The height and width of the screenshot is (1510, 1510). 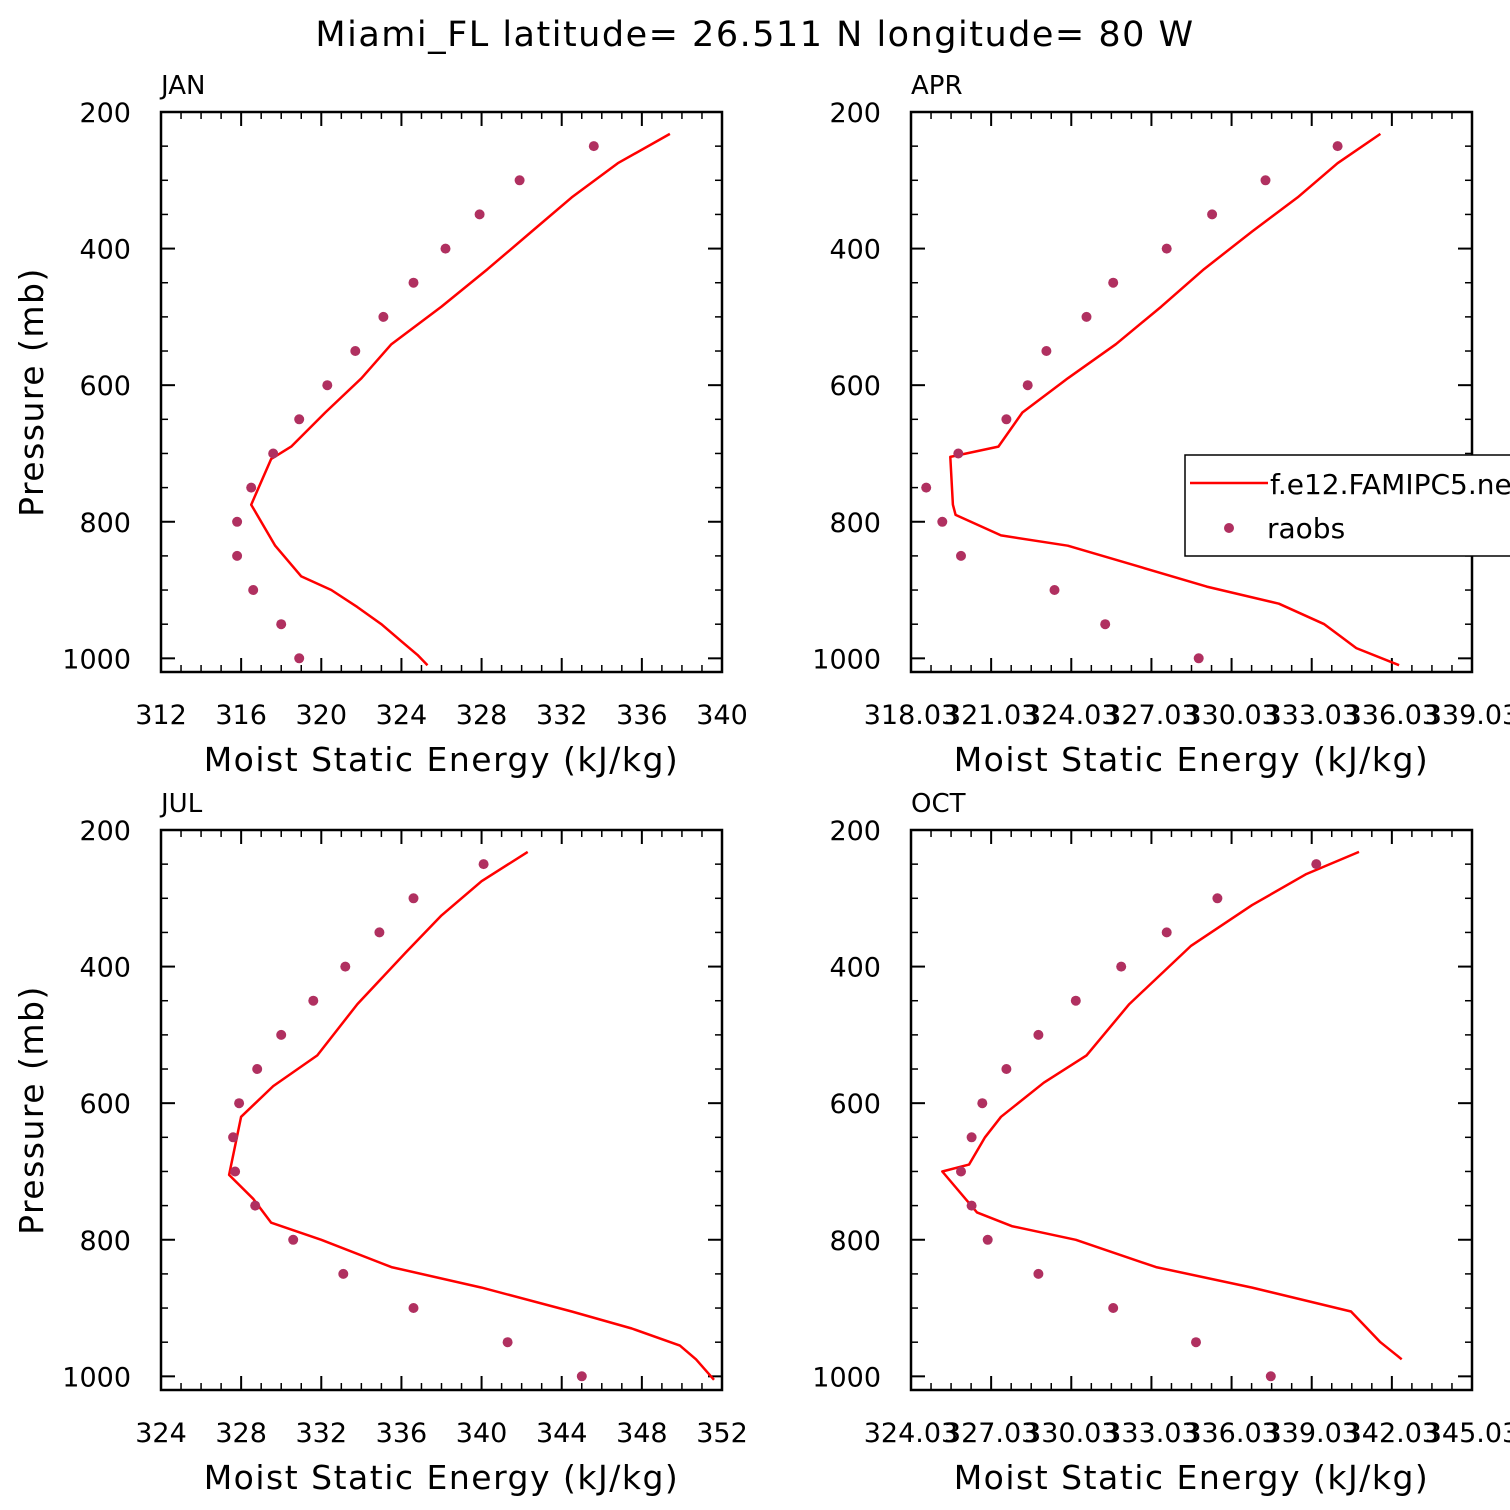 I want to click on panel-label: OCT, so click(x=938, y=804).